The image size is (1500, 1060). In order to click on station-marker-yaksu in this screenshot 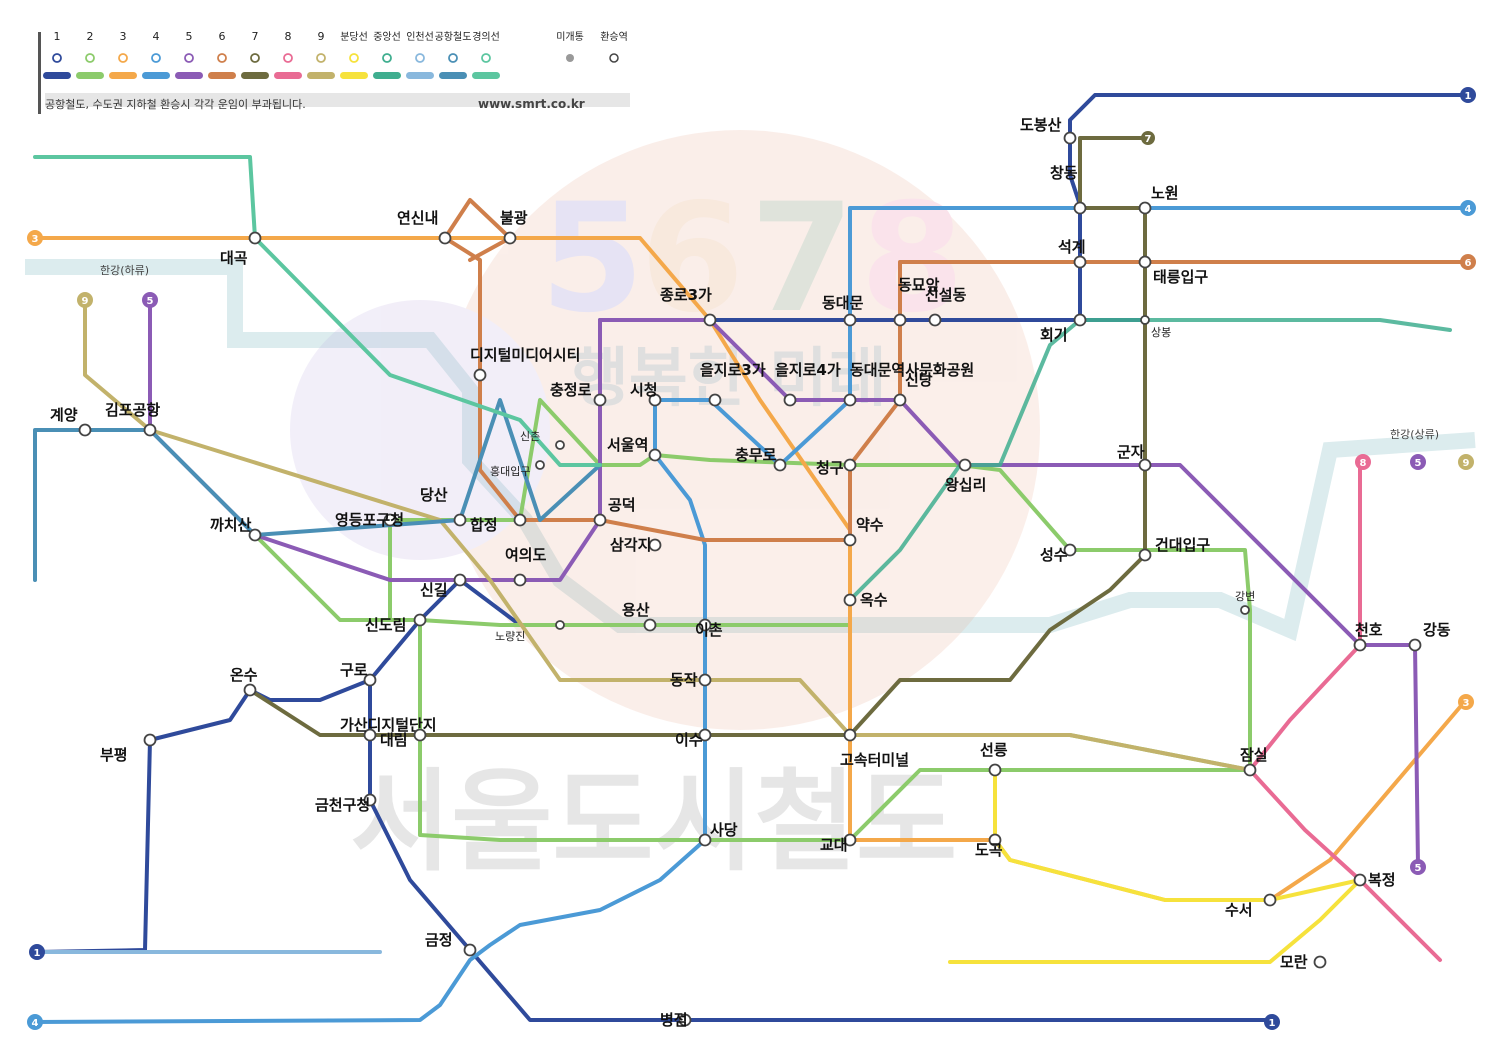, I will do `click(850, 540)`.